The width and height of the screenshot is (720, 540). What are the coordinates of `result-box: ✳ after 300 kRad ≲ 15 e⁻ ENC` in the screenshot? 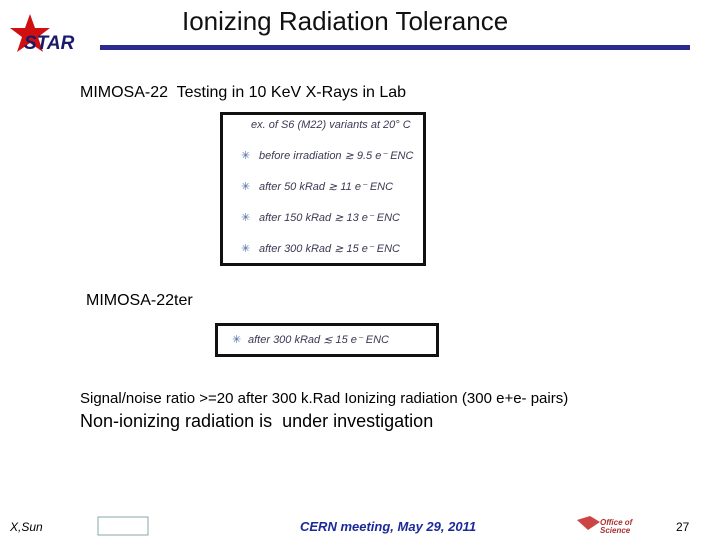 It's located at (327, 340).